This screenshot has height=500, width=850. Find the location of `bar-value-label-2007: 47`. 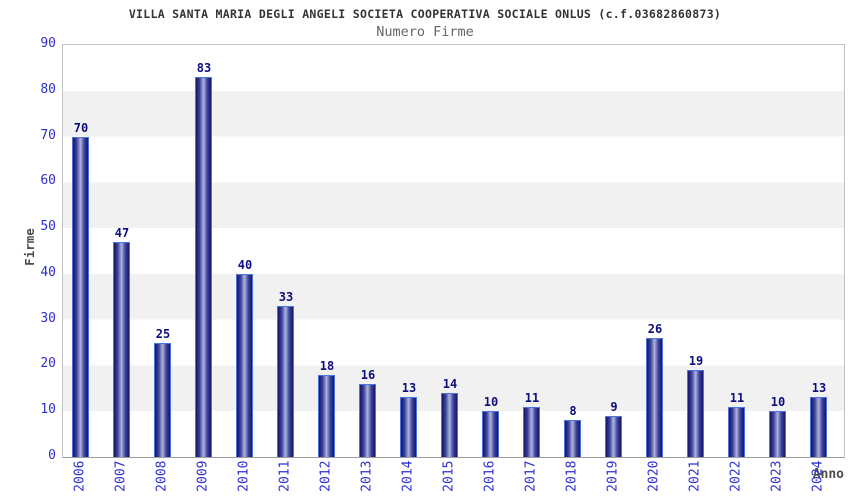

bar-value-label-2007: 47 is located at coordinates (122, 233).